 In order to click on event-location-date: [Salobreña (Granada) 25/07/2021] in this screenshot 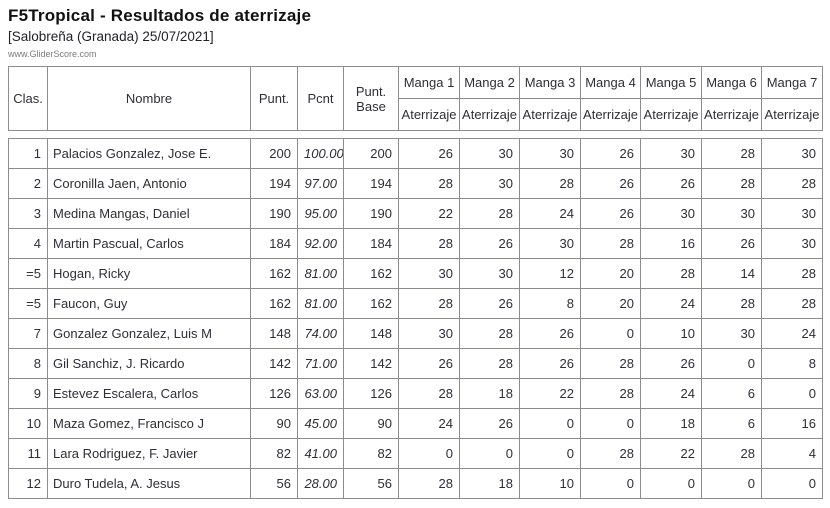, I will do `click(111, 36)`.